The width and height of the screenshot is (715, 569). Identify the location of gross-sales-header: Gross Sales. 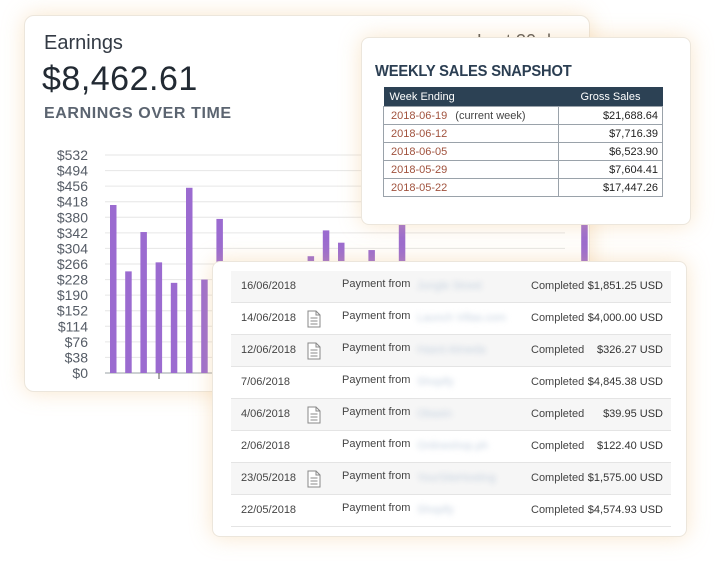
(610, 97).